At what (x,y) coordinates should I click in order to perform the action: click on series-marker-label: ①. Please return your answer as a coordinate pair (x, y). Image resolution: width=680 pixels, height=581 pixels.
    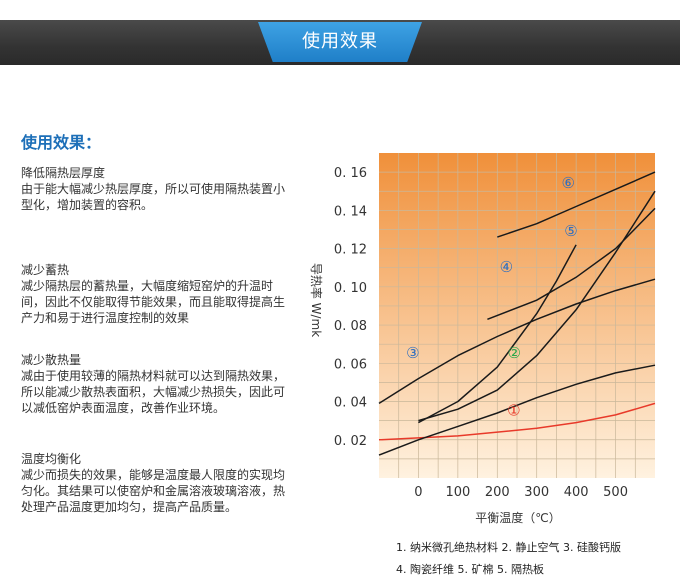
    Looking at the image, I should click on (513, 411).